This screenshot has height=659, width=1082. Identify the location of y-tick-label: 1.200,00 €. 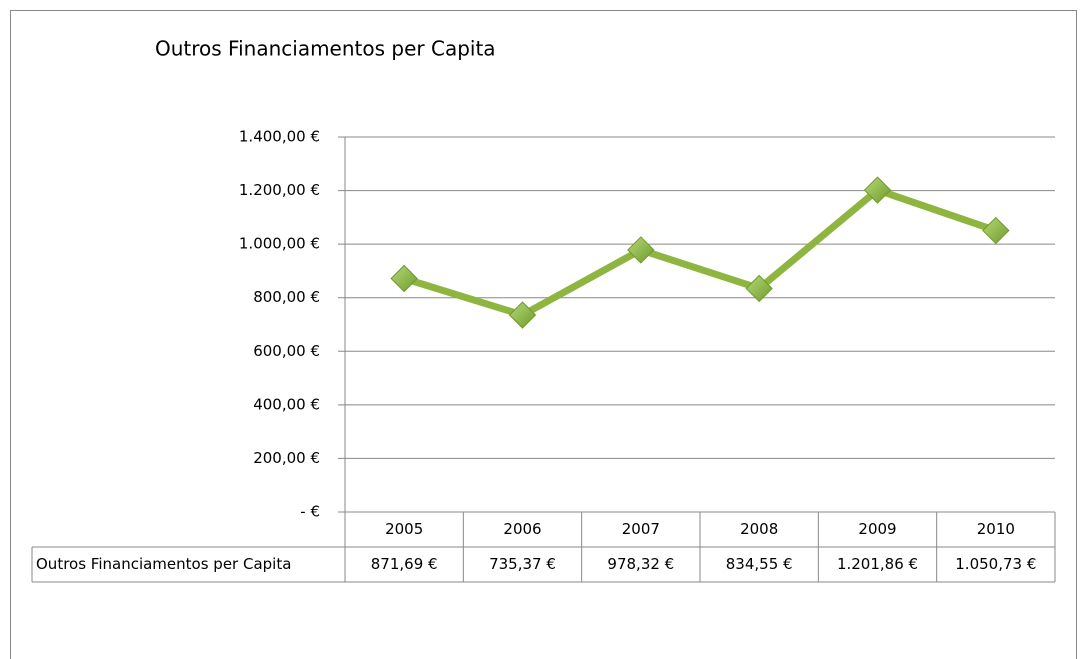
(279, 190).